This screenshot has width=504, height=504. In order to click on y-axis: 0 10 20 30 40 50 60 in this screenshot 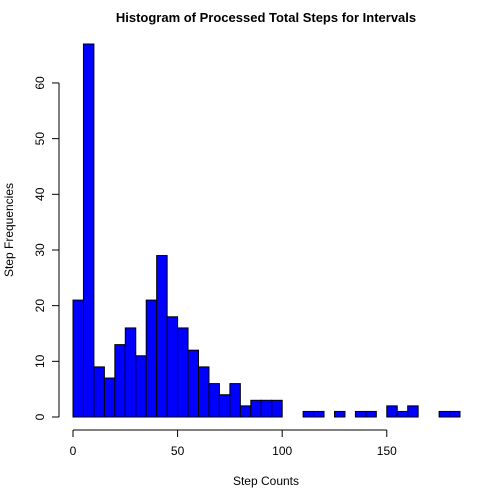, I will do `click(46, 248)`.